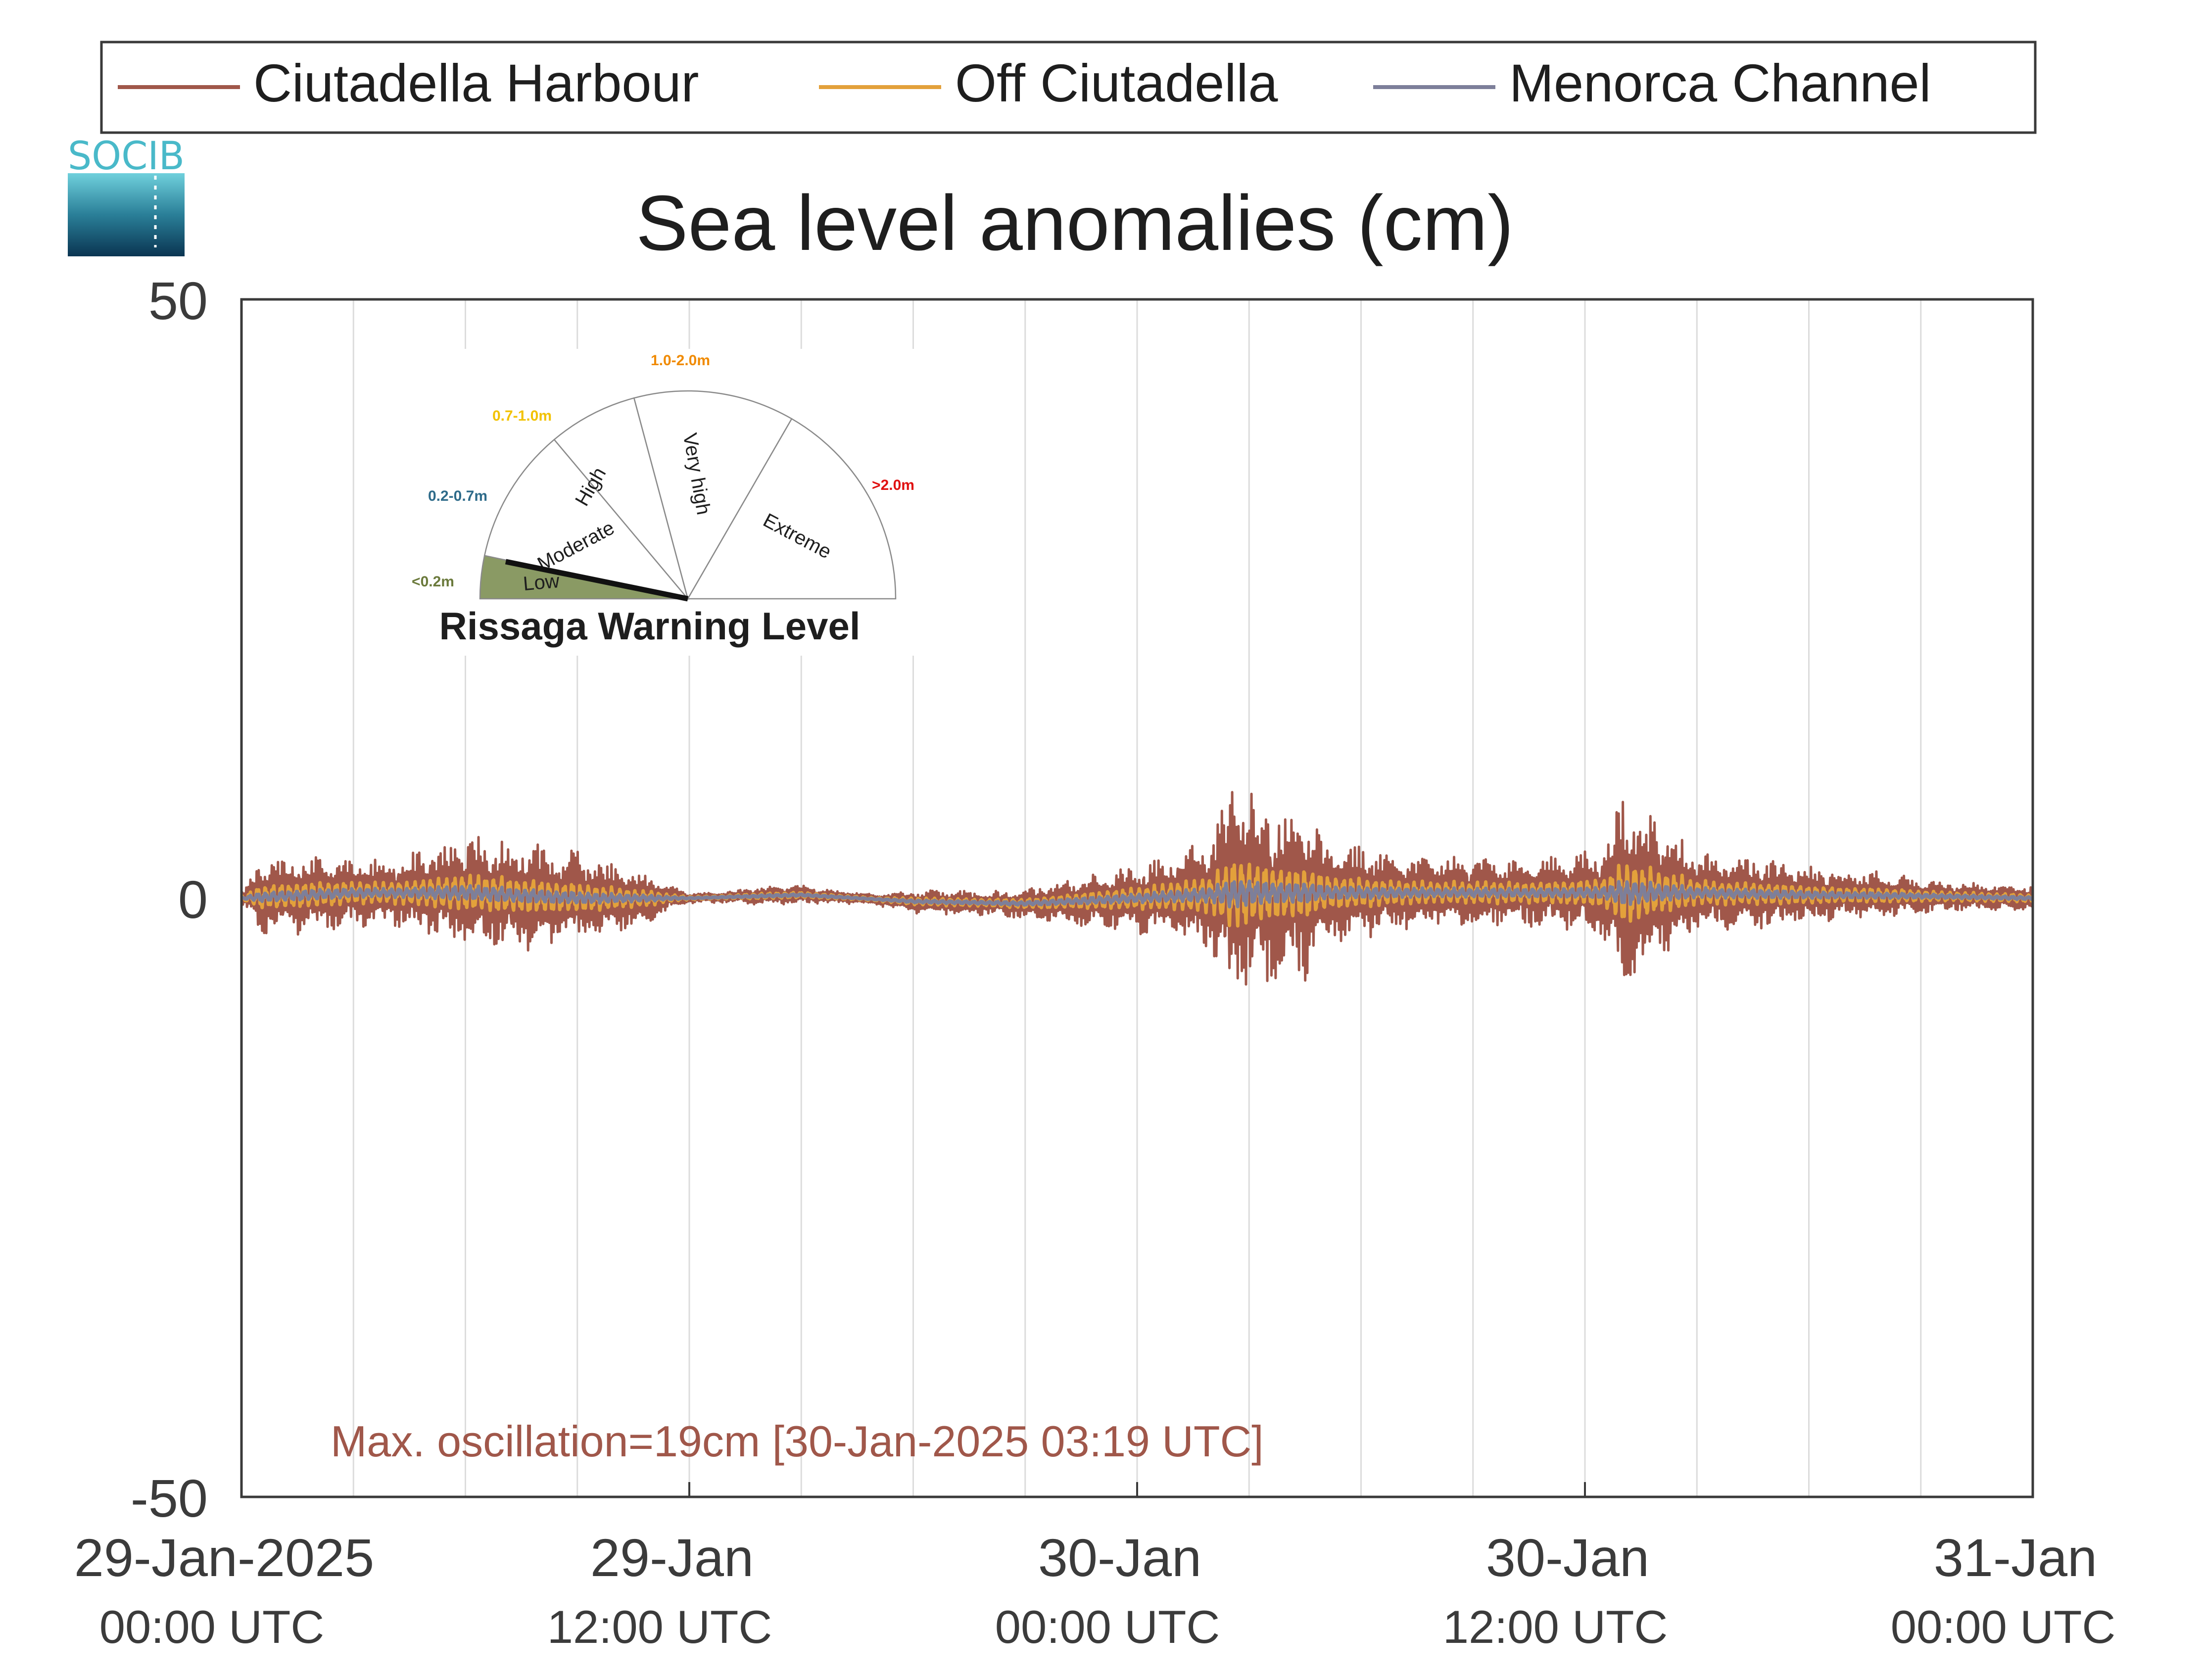  I want to click on series-line-menorca-channel, so click(1137, 894).